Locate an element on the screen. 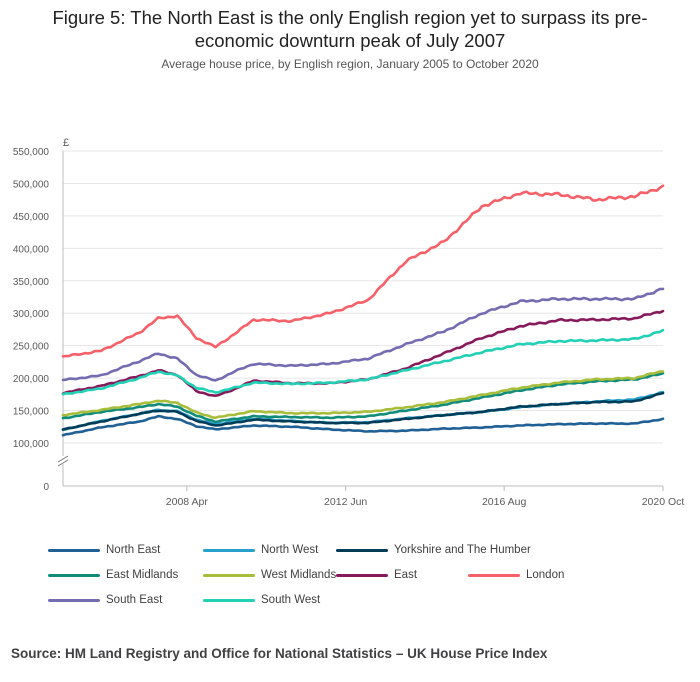  x-tick-label: 2016 Aug is located at coordinates (504, 502).